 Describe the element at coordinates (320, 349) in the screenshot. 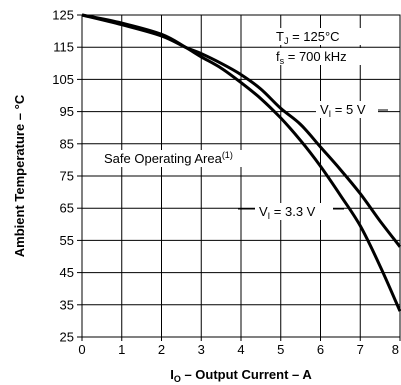

I see `x-tick-label-6: 6` at that location.